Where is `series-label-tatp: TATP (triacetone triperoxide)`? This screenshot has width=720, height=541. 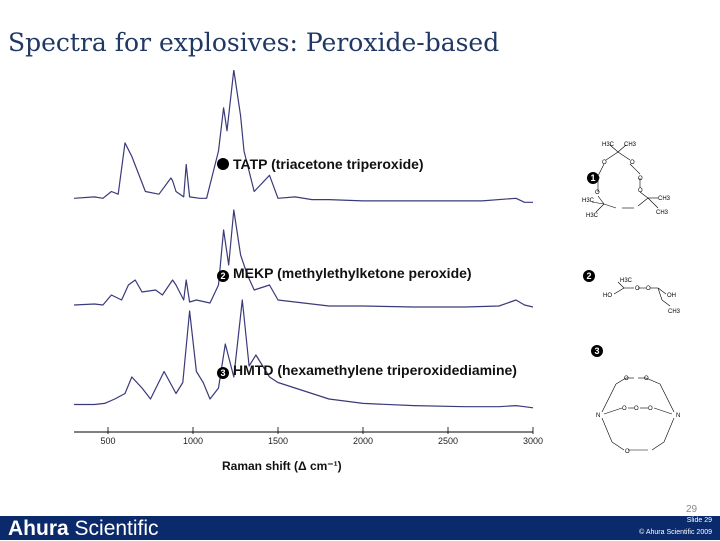
series-label-tatp: TATP (triacetone triperoxide) is located at coordinates (320, 164).